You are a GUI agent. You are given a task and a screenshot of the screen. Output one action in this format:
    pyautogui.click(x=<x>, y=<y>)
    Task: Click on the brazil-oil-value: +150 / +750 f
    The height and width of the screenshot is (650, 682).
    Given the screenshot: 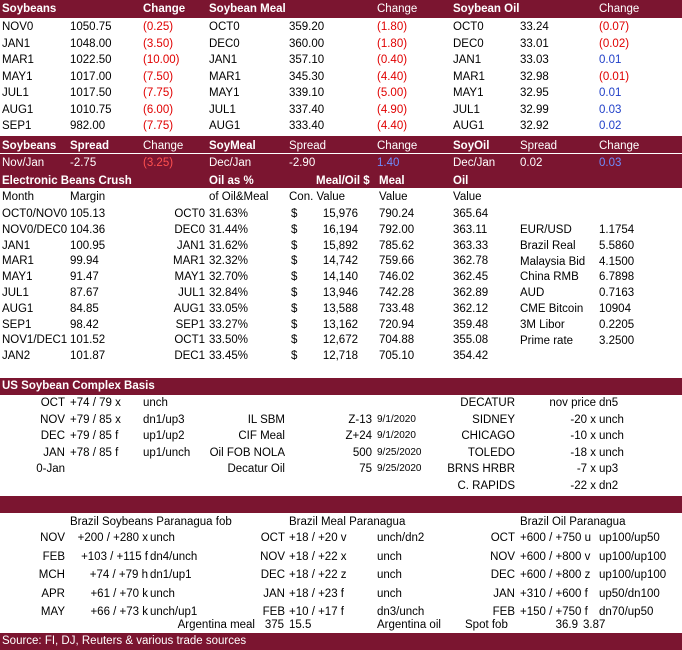 What is the action you would take?
    pyautogui.click(x=554, y=612)
    